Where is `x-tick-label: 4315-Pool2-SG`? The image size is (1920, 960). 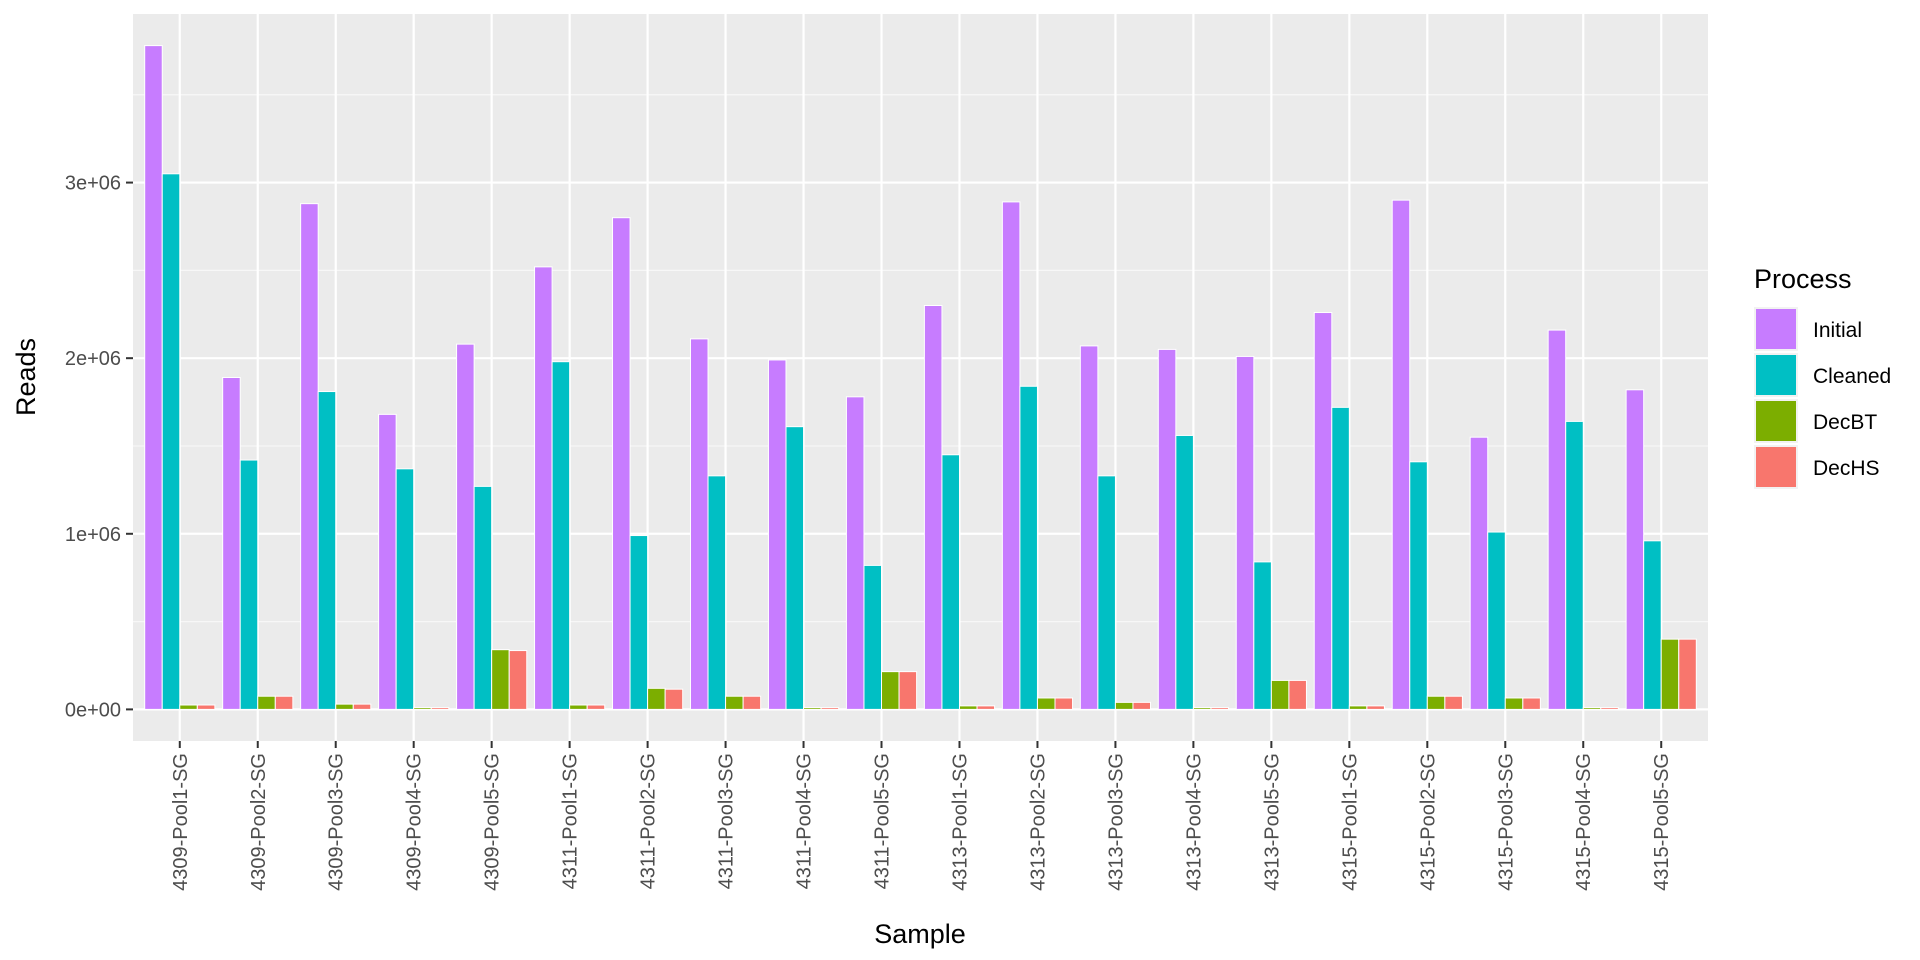 x-tick-label: 4315-Pool2-SG is located at coordinates (1428, 822).